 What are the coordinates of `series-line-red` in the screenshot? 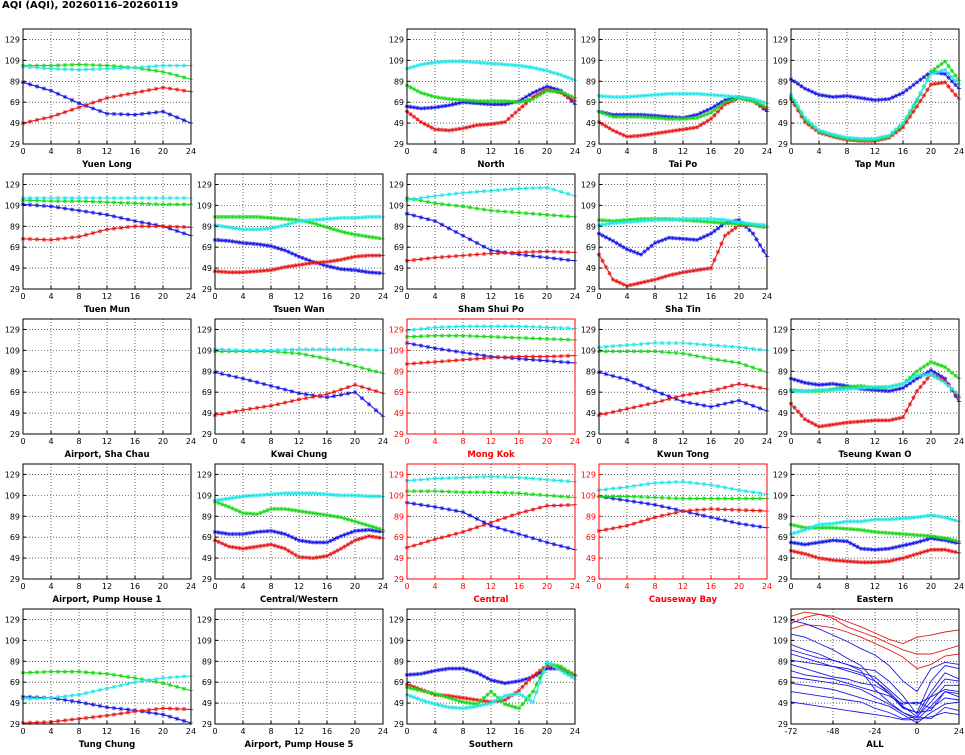 It's located at (875, 647).